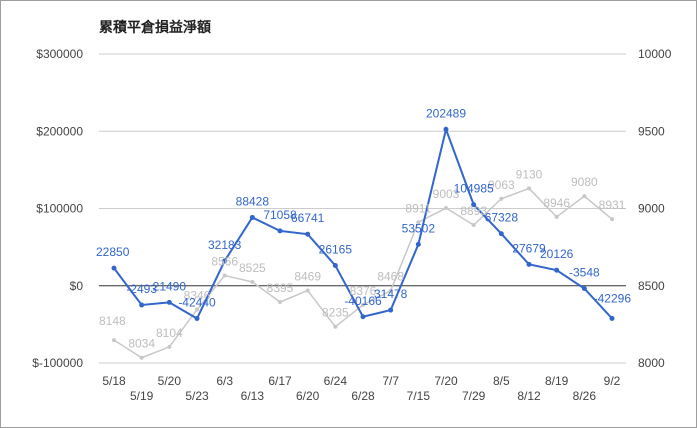 This screenshot has height=428, width=697. I want to click on y-left-tick-label: $300000, so click(59, 54).